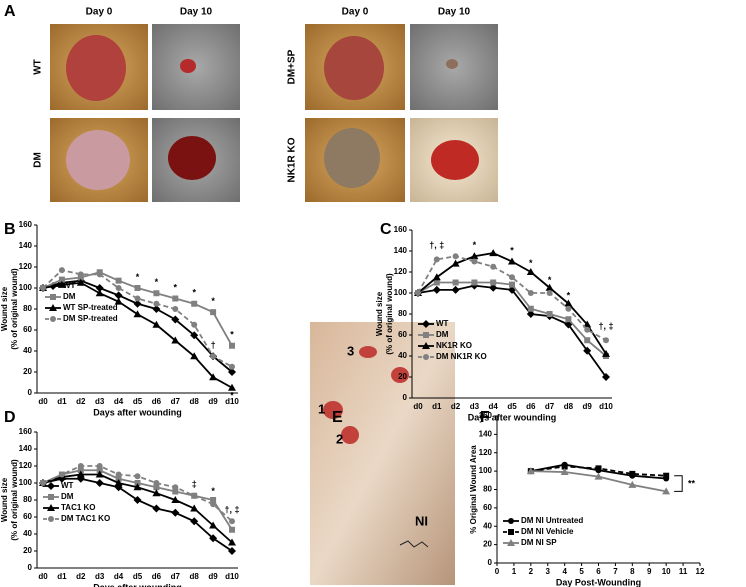  What do you see at coordinates (649, 571) in the screenshot?
I see `x-tick-label: 9` at bounding box center [649, 571].